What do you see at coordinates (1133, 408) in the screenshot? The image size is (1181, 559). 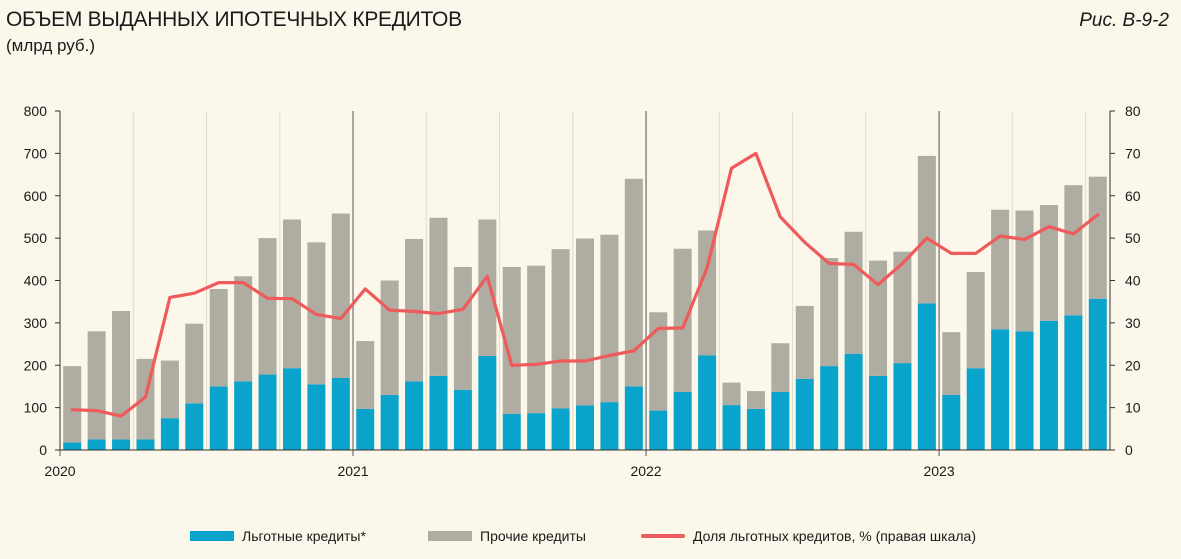 I see `right-tick-label: 10` at bounding box center [1133, 408].